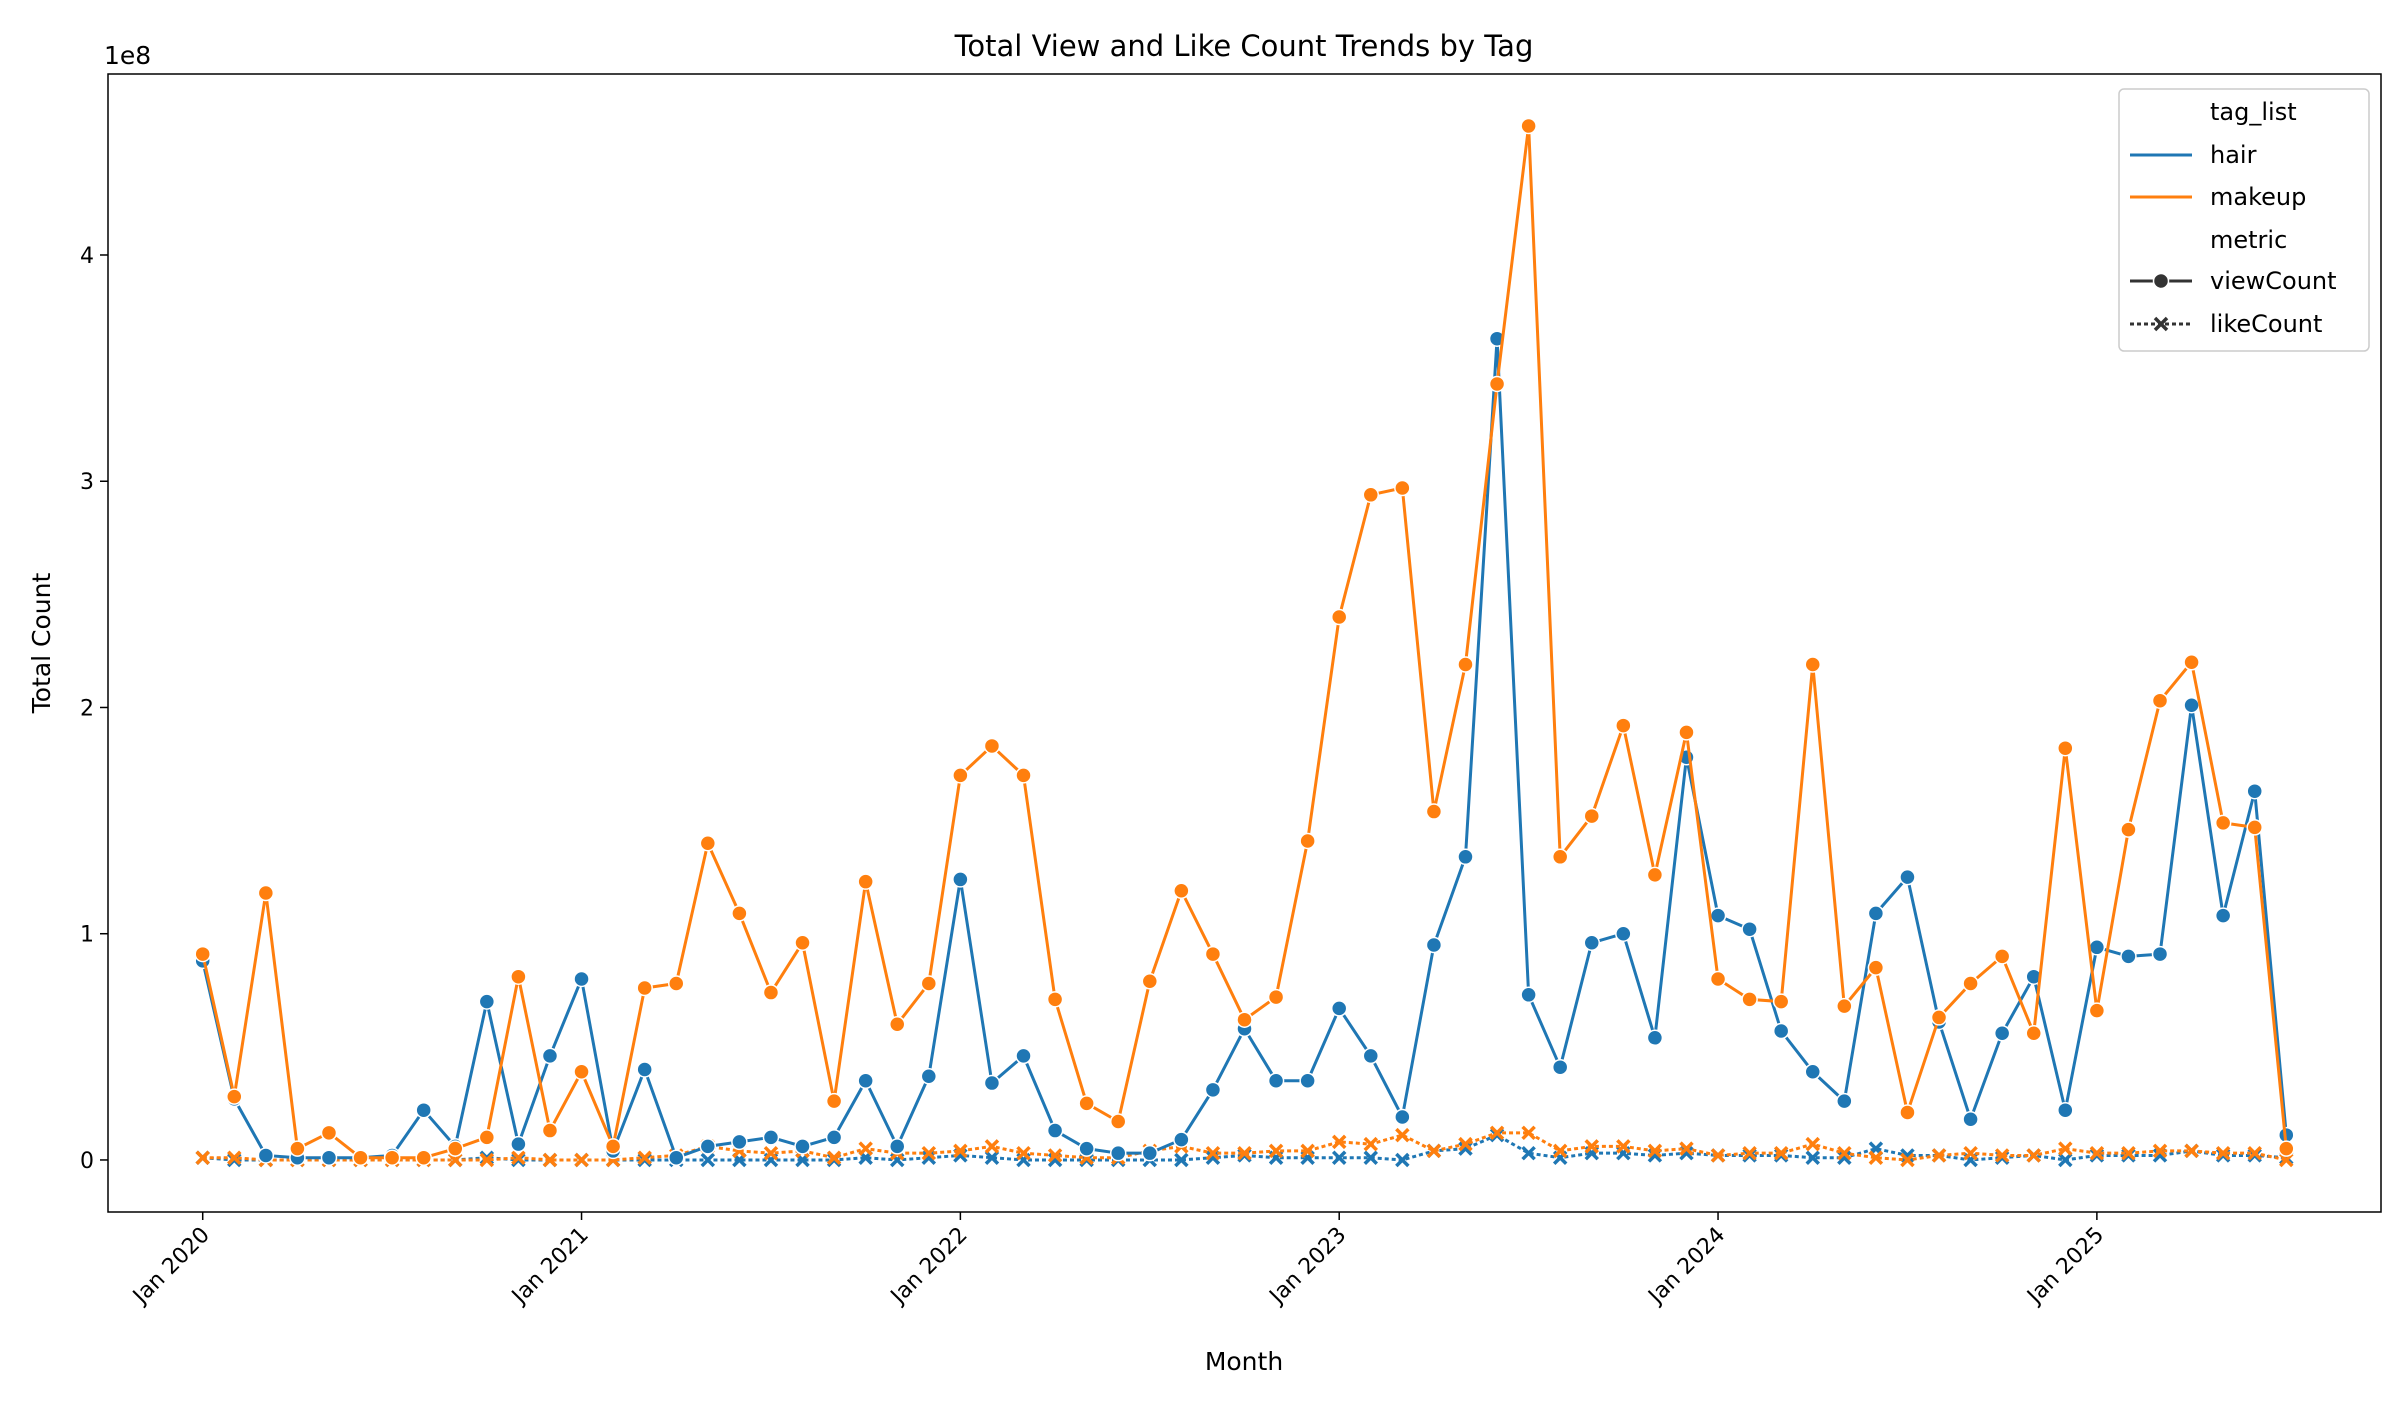 This screenshot has height=1404, width=2400. Describe the element at coordinates (2266, 324) in the screenshot. I see `legend-label: likeCount` at that location.